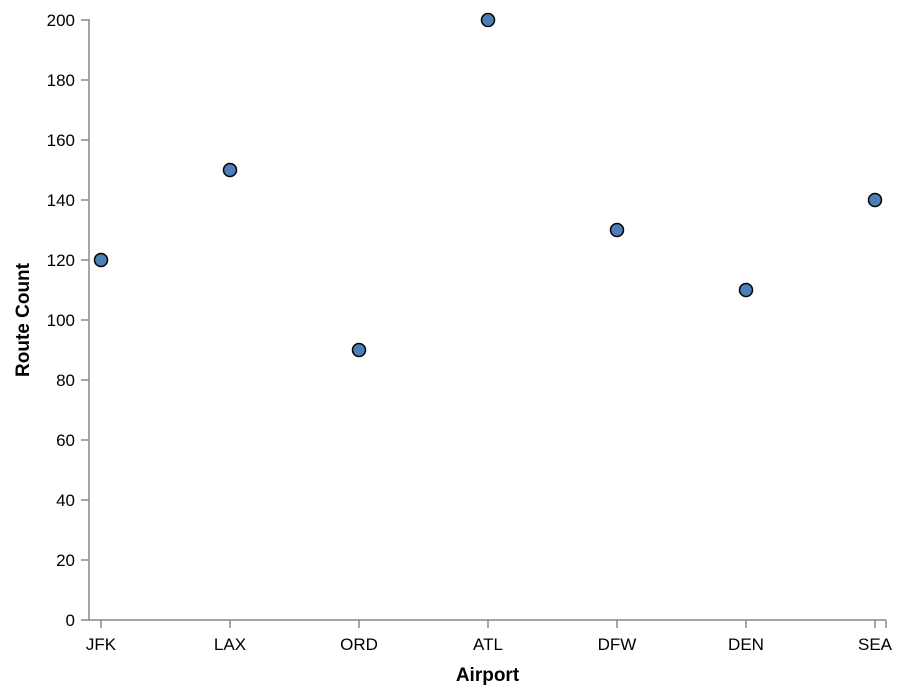 This screenshot has width=906, height=694. Describe the element at coordinates (617, 644) in the screenshot. I see `x-tick-label: DFW` at that location.